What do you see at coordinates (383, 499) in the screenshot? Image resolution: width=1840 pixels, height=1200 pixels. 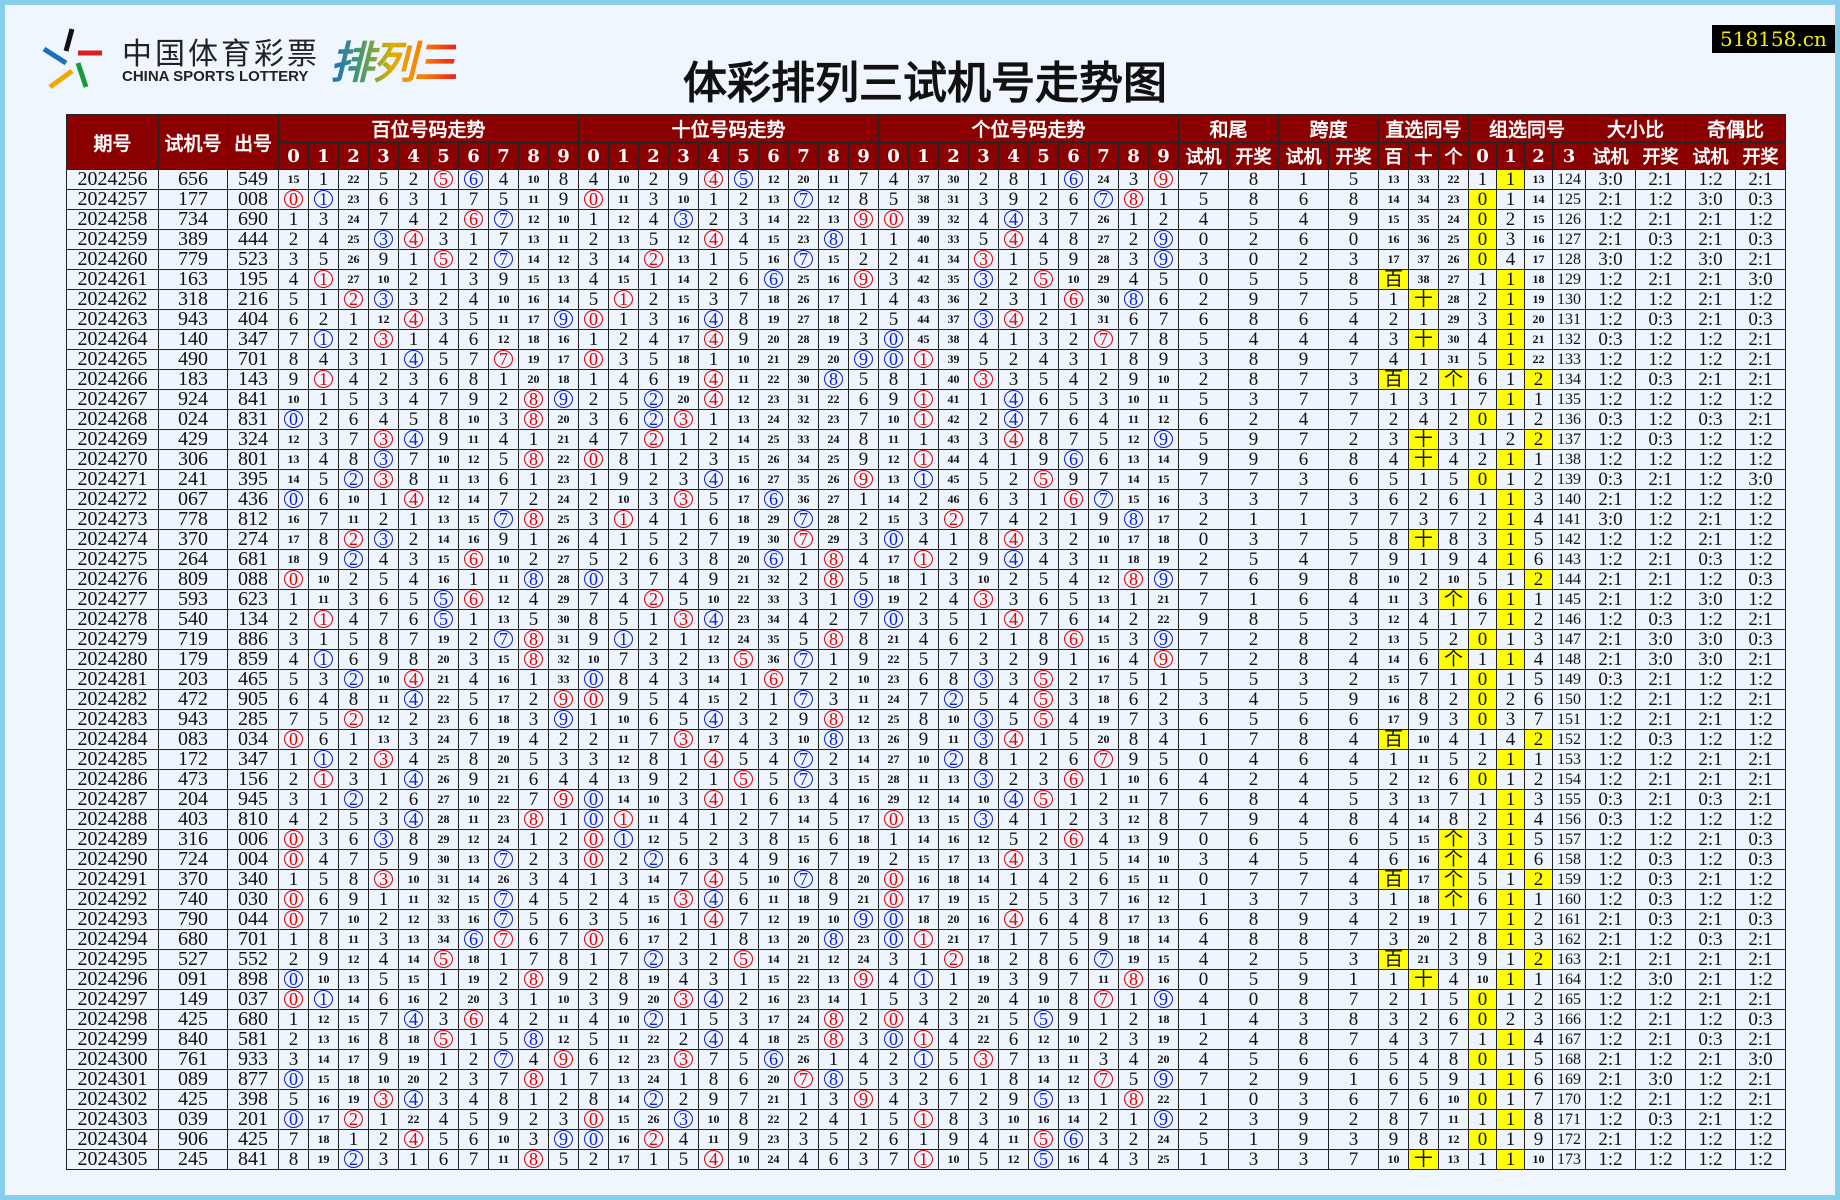 I see `hundreds-trend-cell: 1` at bounding box center [383, 499].